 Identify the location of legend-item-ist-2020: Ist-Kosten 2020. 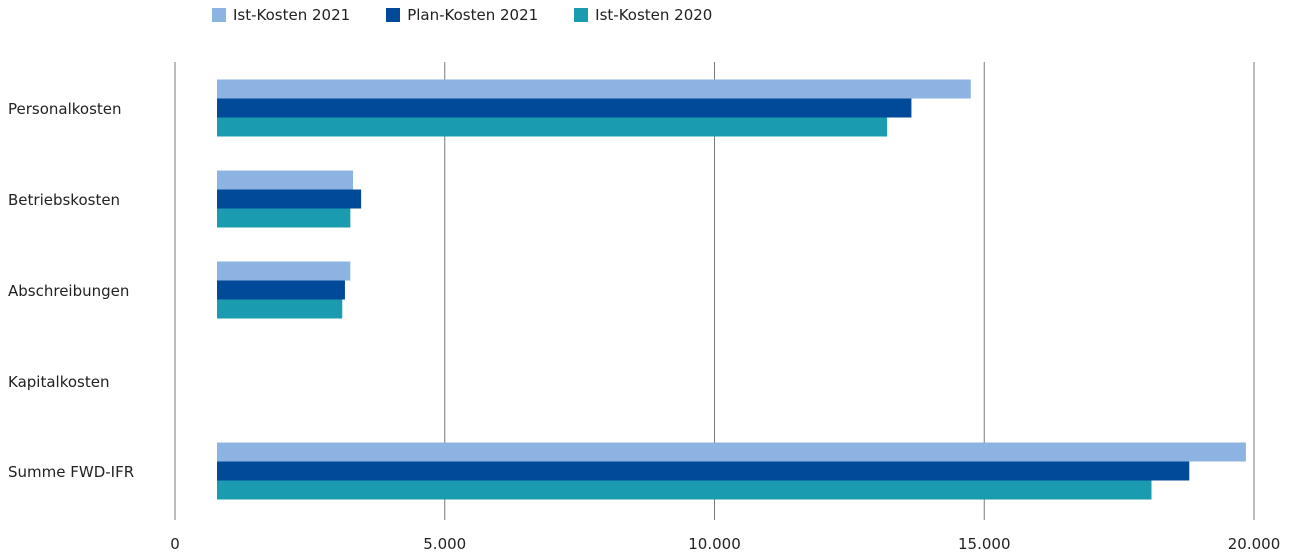
(643, 15).